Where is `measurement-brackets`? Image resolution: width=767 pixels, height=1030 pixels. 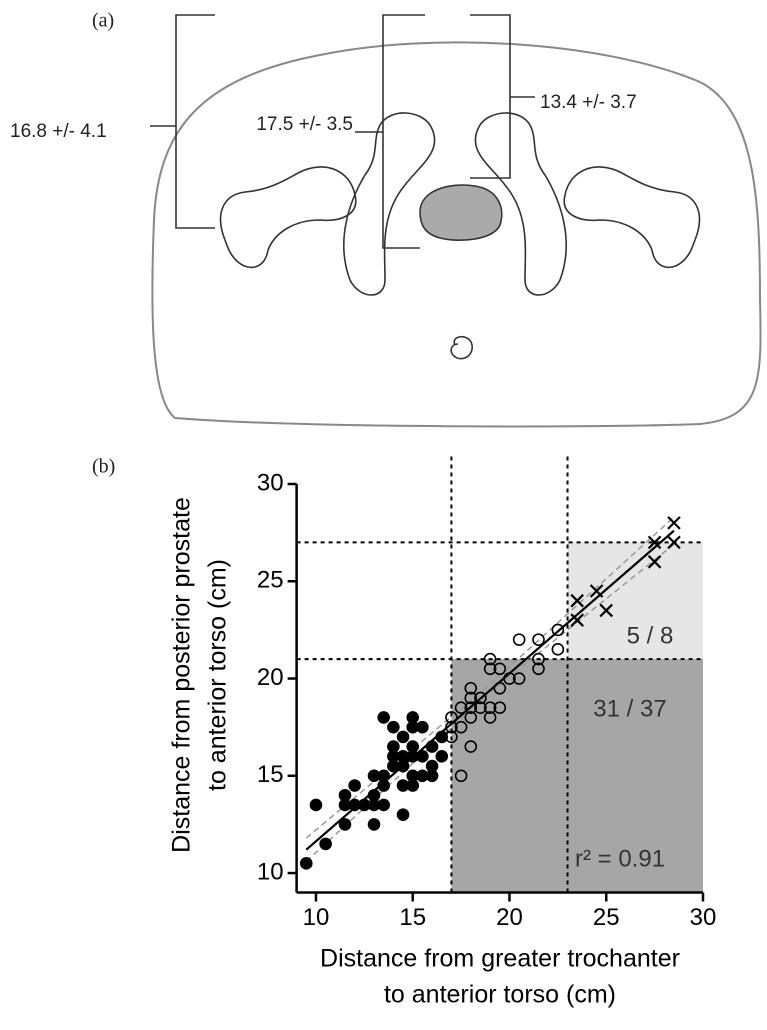 measurement-brackets is located at coordinates (342, 131).